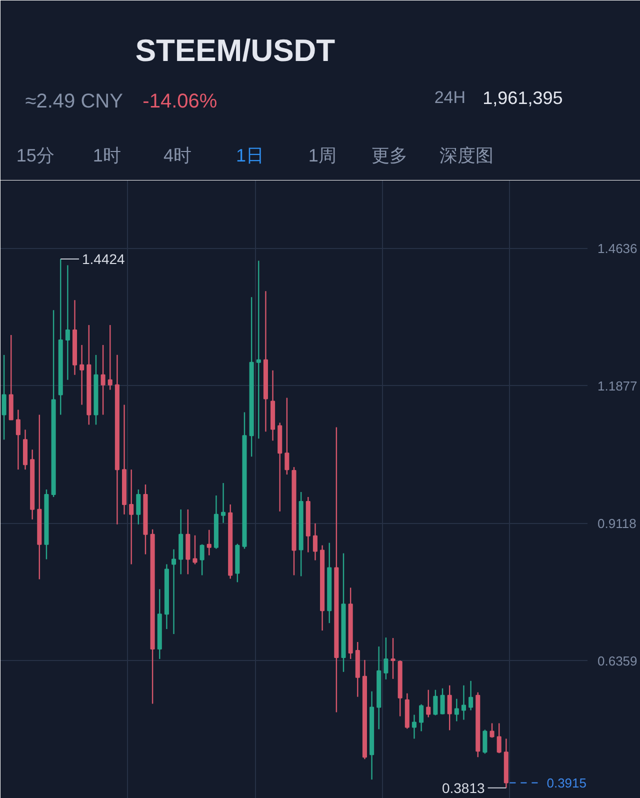 Image resolution: width=640 pixels, height=798 pixels. Describe the element at coordinates (106, 156) in the screenshot. I see `text: 1时` at that location.